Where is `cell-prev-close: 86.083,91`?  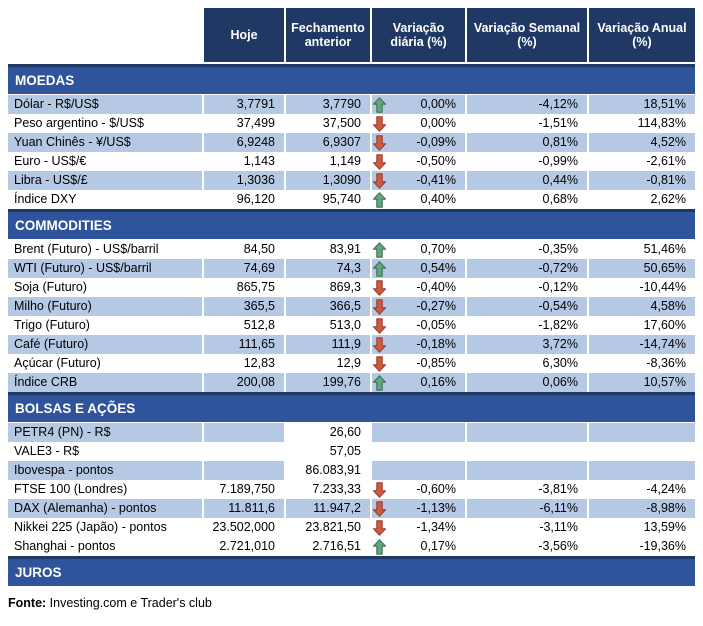
cell-prev-close: 86.083,91 is located at coordinates (328, 470).